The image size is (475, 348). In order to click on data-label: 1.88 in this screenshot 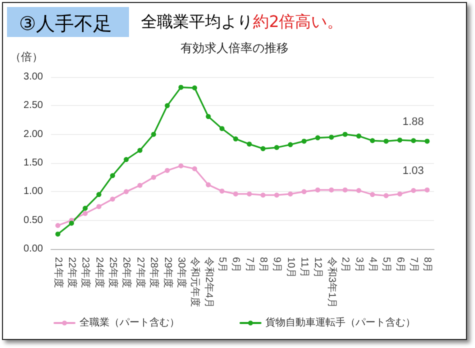, I will do `click(413, 122)`.